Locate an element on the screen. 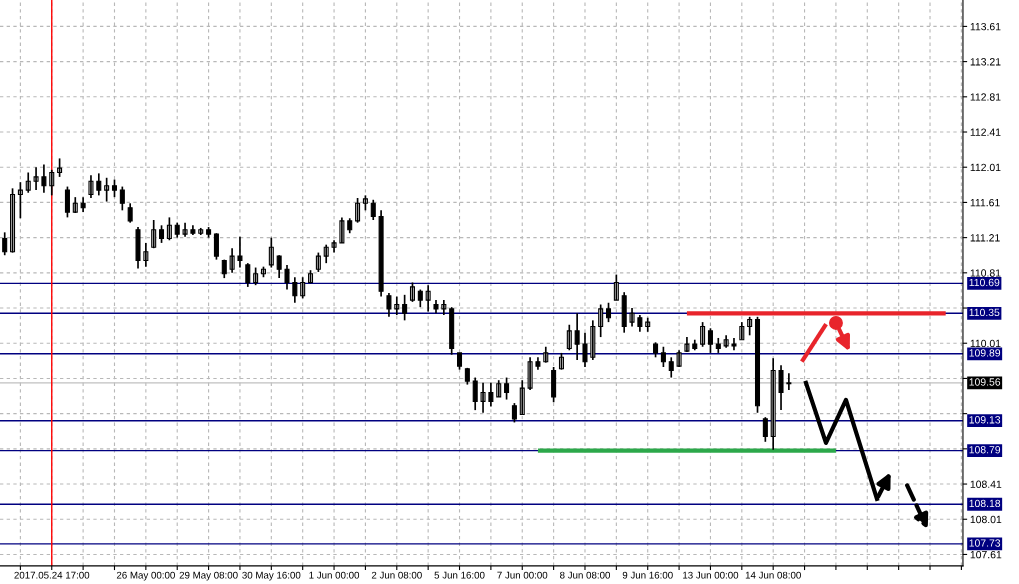 The width and height of the screenshot is (1019, 584). x-tick-label: 8 Jun 08:00 is located at coordinates (585, 575).